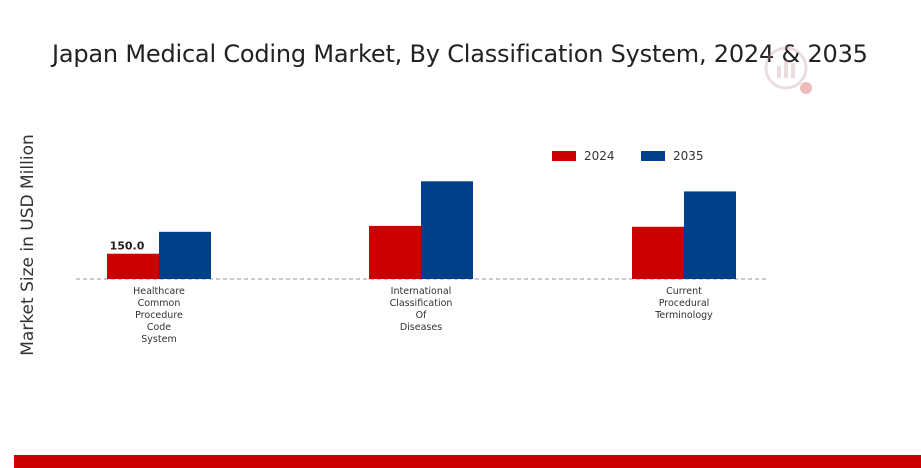 This screenshot has height=468, width=921. What do you see at coordinates (421, 309) in the screenshot?
I see `category-label-1: International Classification Of Diseases` at bounding box center [421, 309].